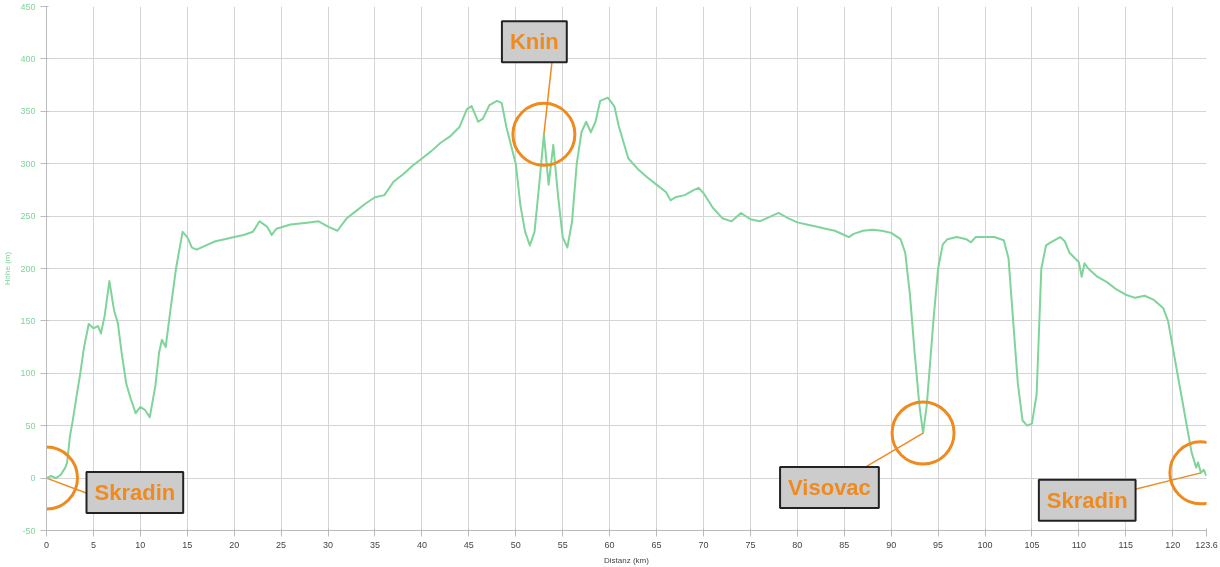 This screenshot has width=1220, height=567. I want to click on x-tick-label: 5, so click(93, 544).